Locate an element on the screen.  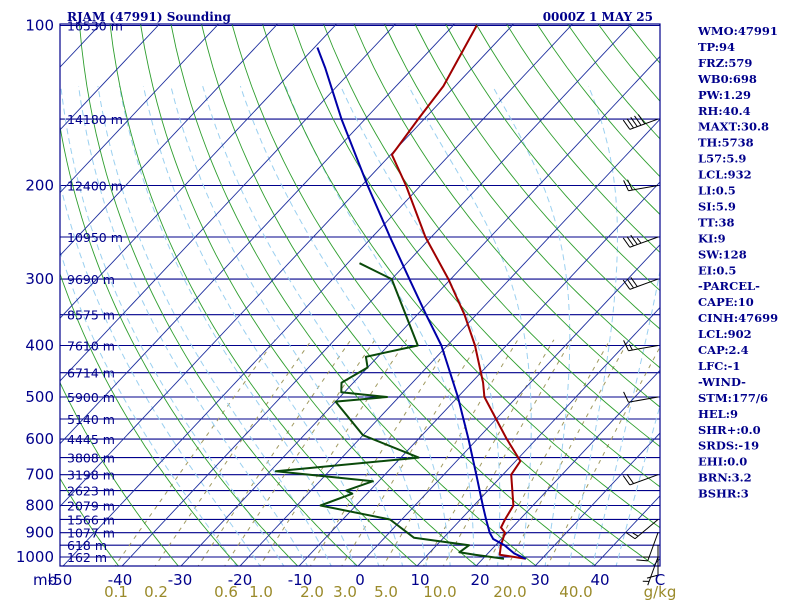
index-line: BSHR:3 is located at coordinates (723, 494).